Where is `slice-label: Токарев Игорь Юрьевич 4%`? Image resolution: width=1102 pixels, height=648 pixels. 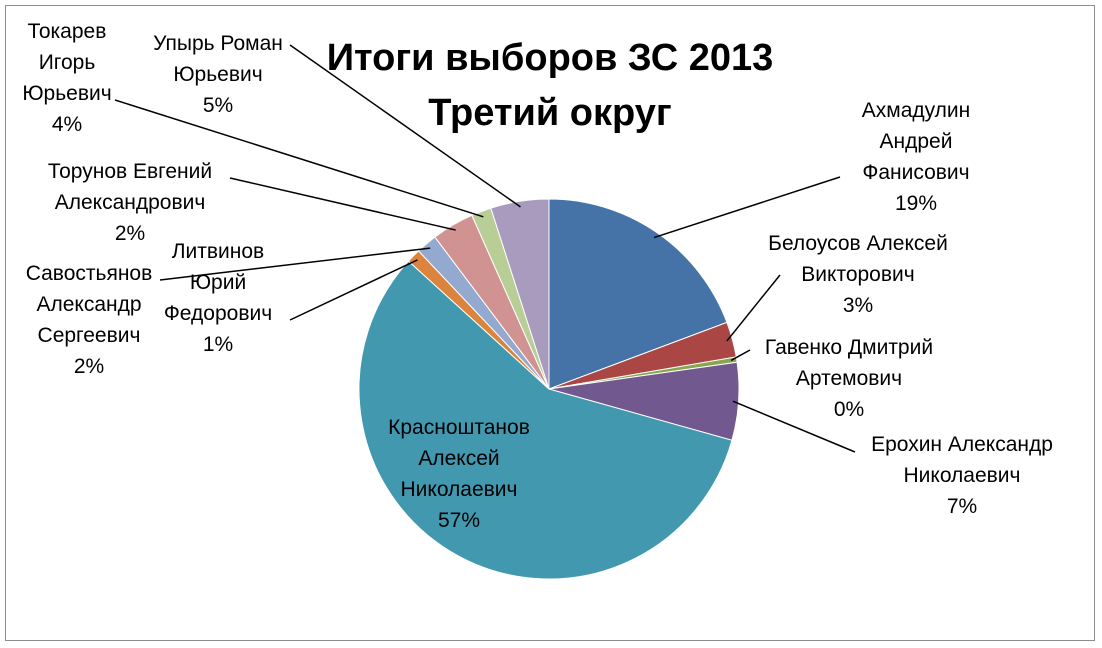 slice-label: Токарев Игорь Юрьевич 4% is located at coordinates (66, 78).